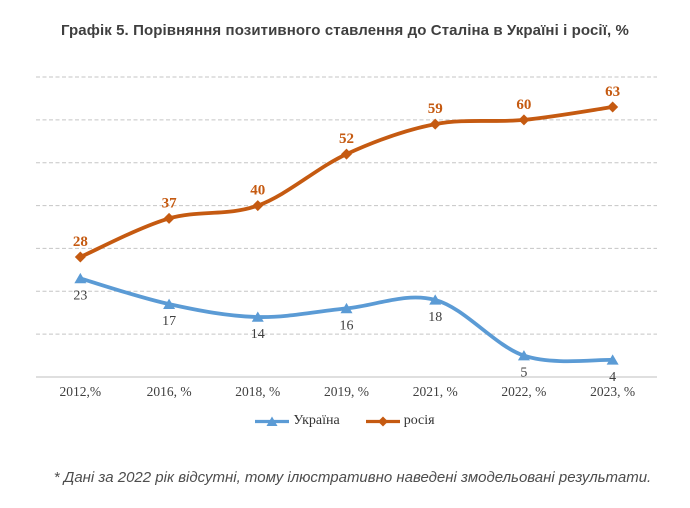 The height and width of the screenshot is (508, 690). What do you see at coordinates (382, 421) in the screenshot?
I see `legend-line-diamond-icon` at bounding box center [382, 421].